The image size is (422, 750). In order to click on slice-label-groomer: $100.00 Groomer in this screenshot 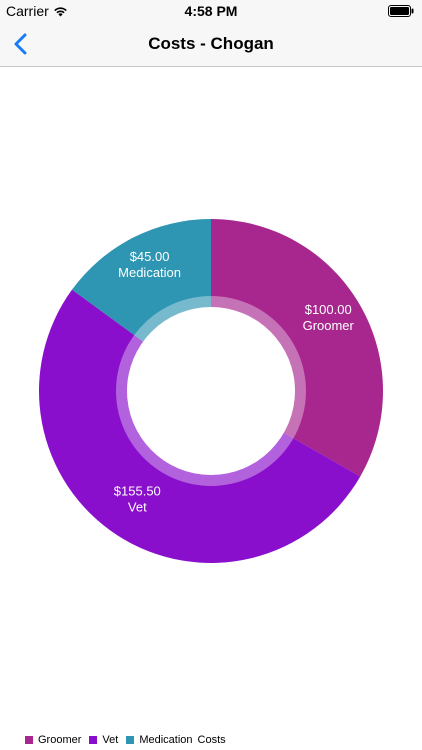, I will do `click(329, 317)`.